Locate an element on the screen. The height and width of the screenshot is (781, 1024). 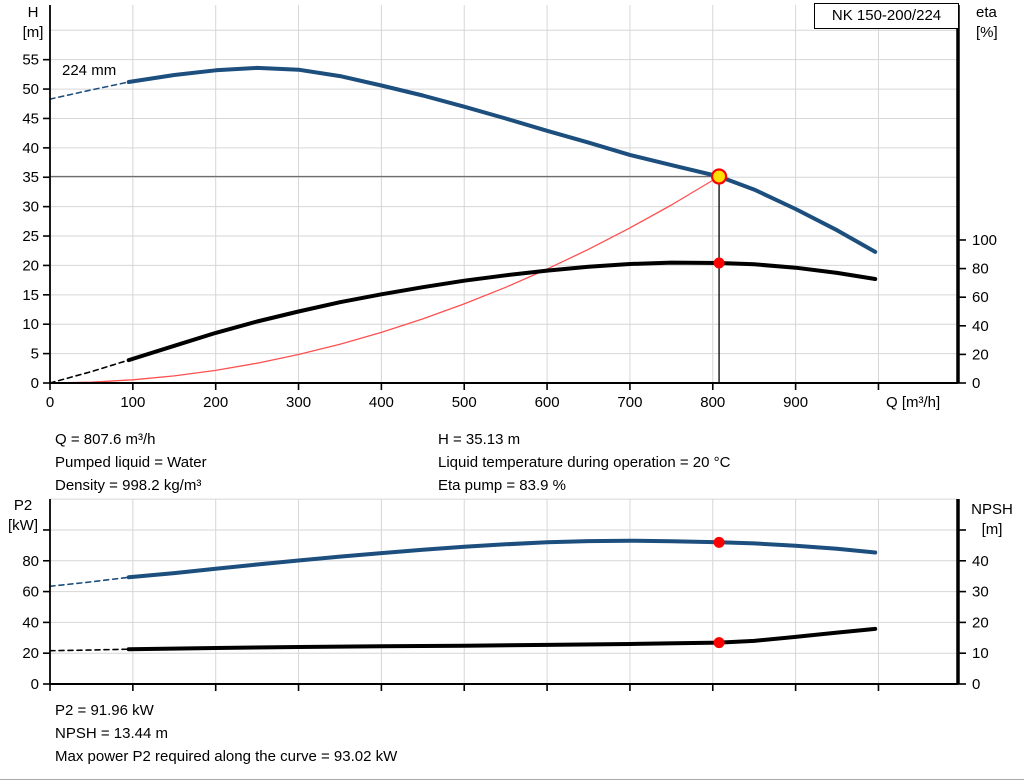
tick-label-x: 900 is located at coordinates (795, 402).